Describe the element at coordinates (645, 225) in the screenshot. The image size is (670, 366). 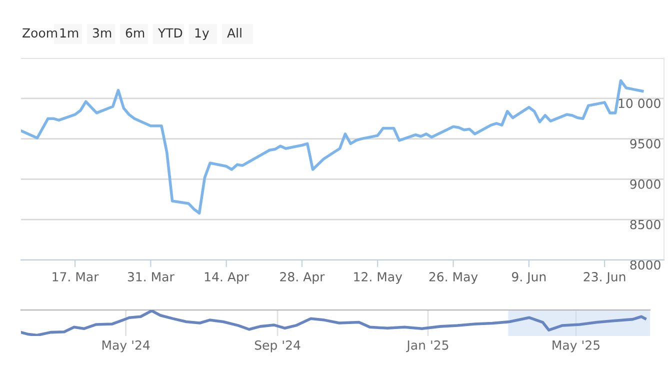
I see `y-tick-label: 8500` at that location.